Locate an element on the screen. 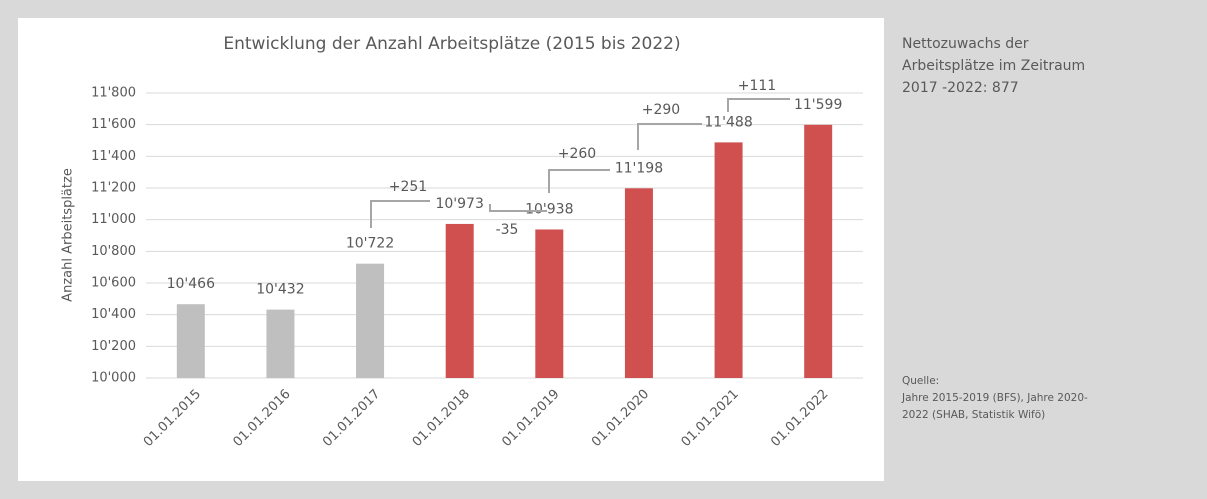 The image size is (1207, 499). annotation: -35 is located at coordinates (507, 230).